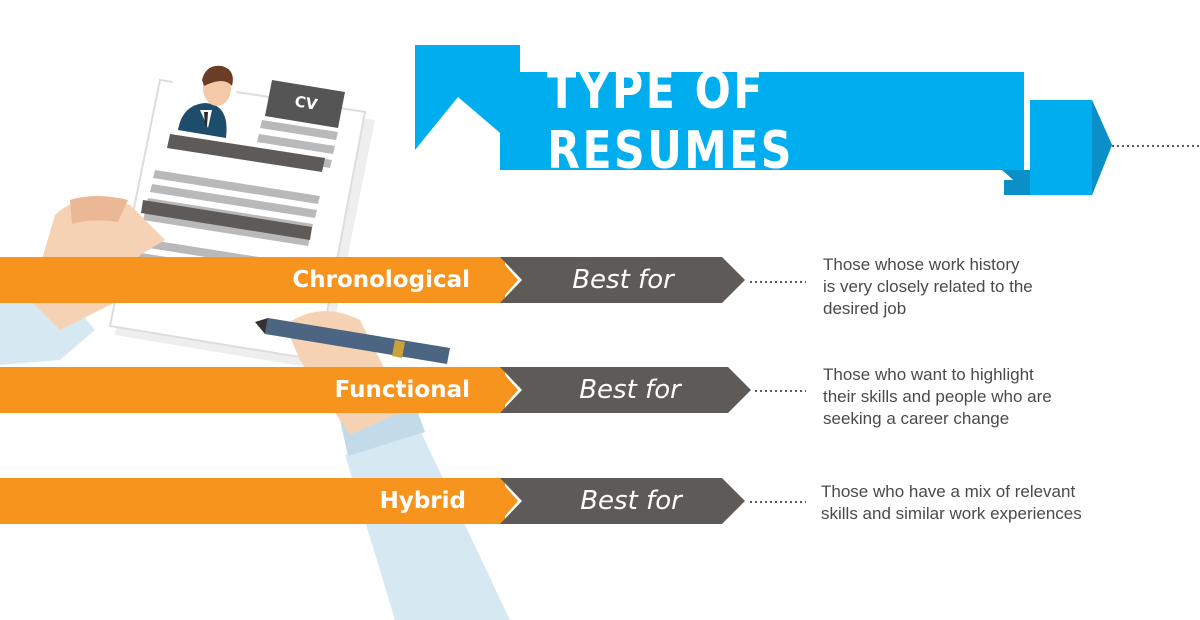 Image resolution: width=1200 pixels, height=620 pixels. I want to click on best-for-label-functional: Best for, so click(630, 390).